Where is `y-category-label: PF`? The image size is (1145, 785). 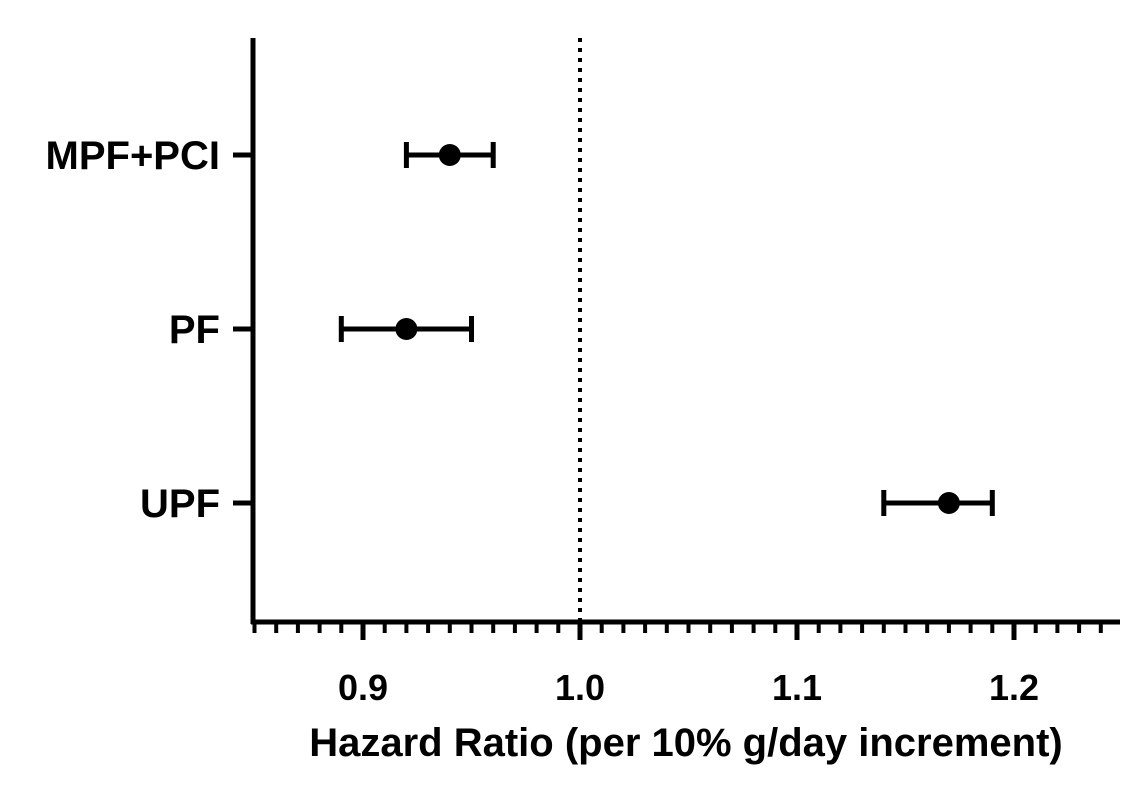 y-category-label: PF is located at coordinates (194, 330).